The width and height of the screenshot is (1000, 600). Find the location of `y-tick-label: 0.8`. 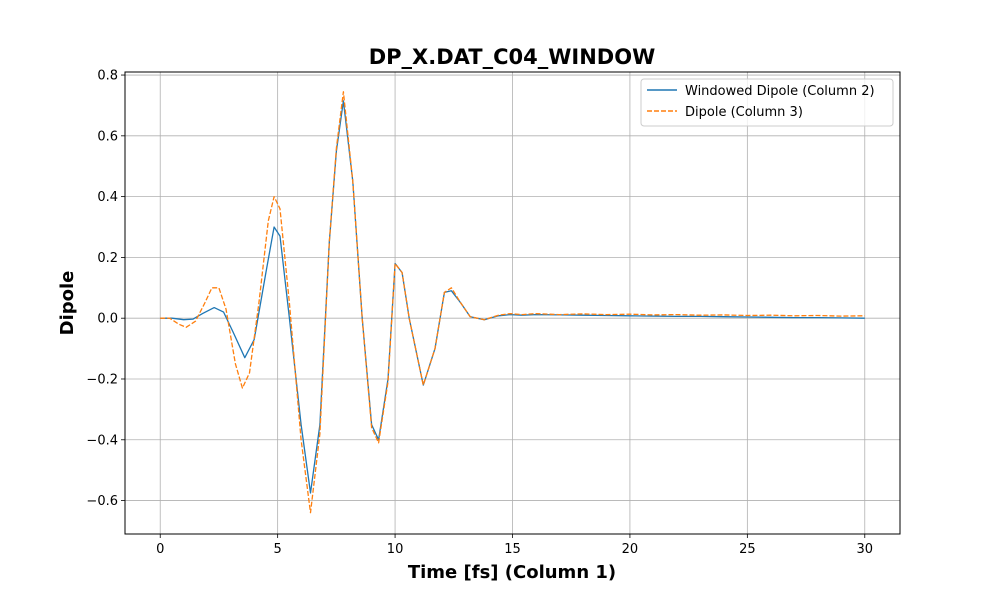

y-tick-label: 0.8 is located at coordinates (107, 76).